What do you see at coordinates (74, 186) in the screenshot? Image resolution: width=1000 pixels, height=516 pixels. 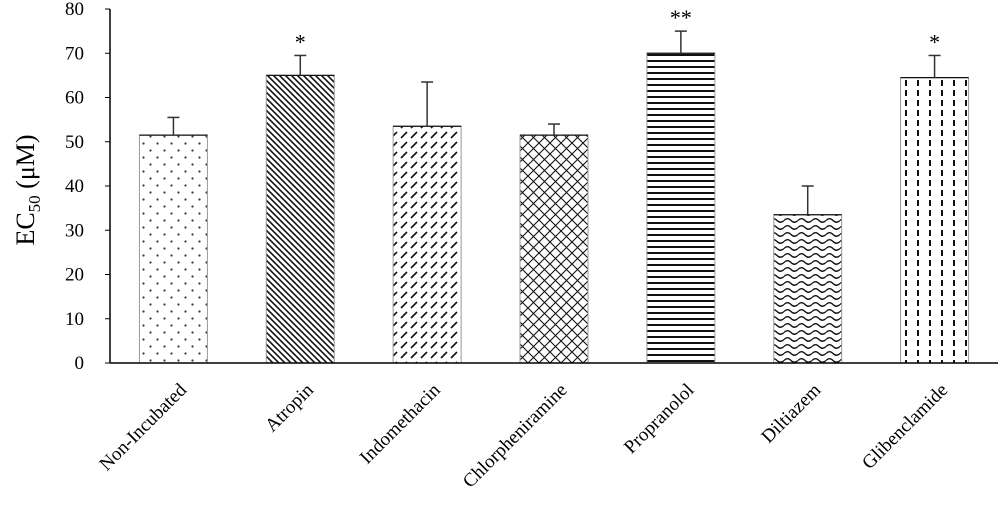 I see `y-tick-label: 40` at bounding box center [74, 186].